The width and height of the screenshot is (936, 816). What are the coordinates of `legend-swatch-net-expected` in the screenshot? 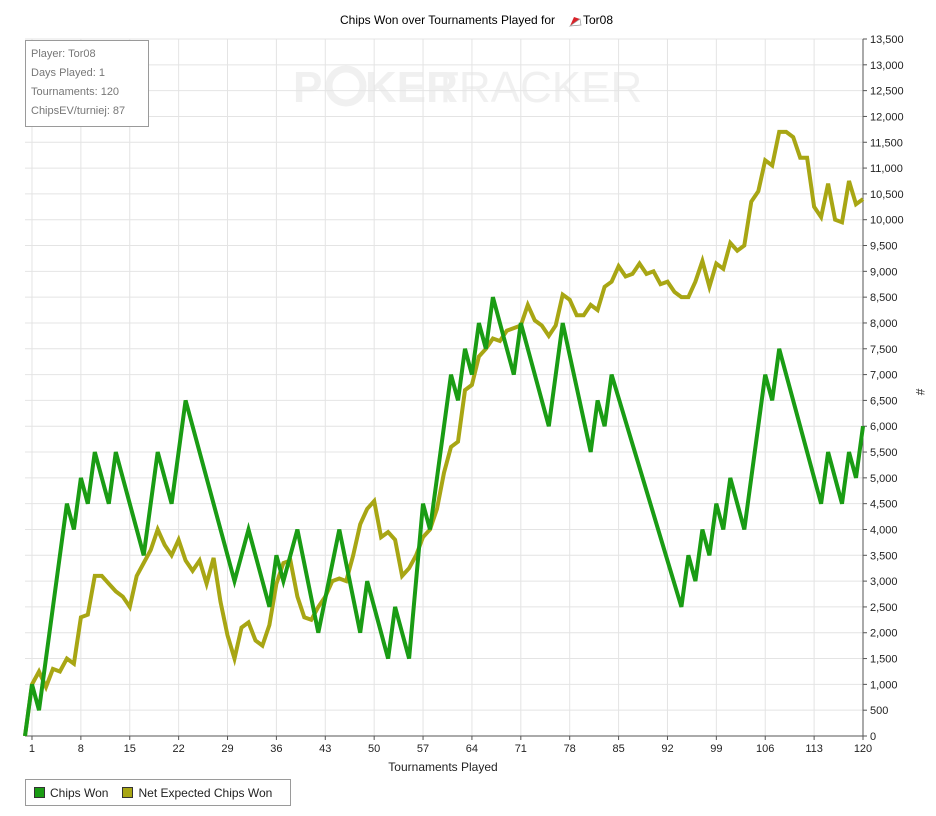 It's located at (128, 792).